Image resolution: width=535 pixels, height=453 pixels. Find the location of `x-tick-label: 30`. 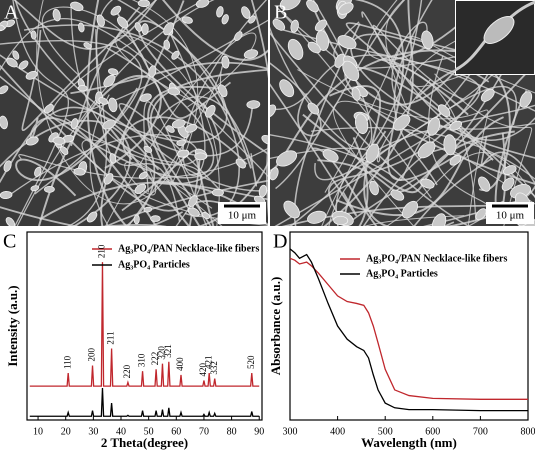

x-tick-label: 30 is located at coordinates (93, 431).